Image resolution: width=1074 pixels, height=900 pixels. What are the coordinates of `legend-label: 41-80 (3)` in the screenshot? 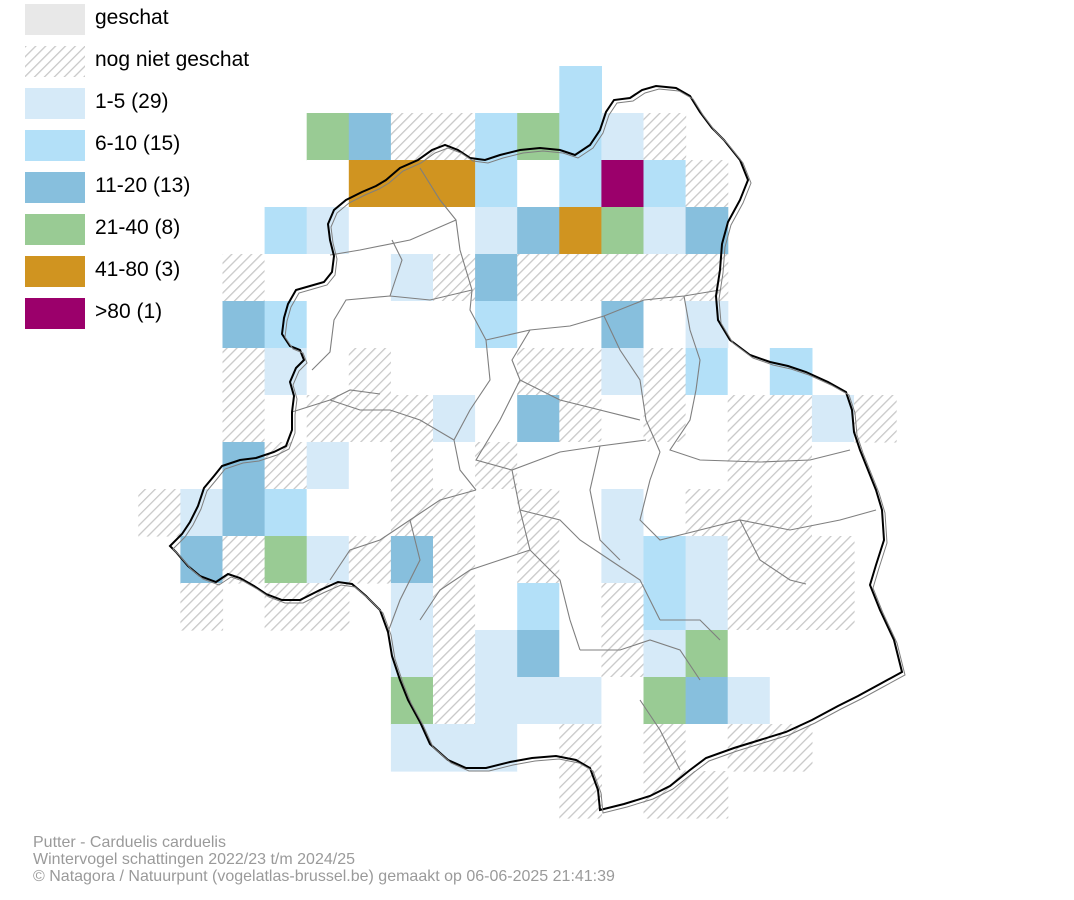 It's located at (138, 269).